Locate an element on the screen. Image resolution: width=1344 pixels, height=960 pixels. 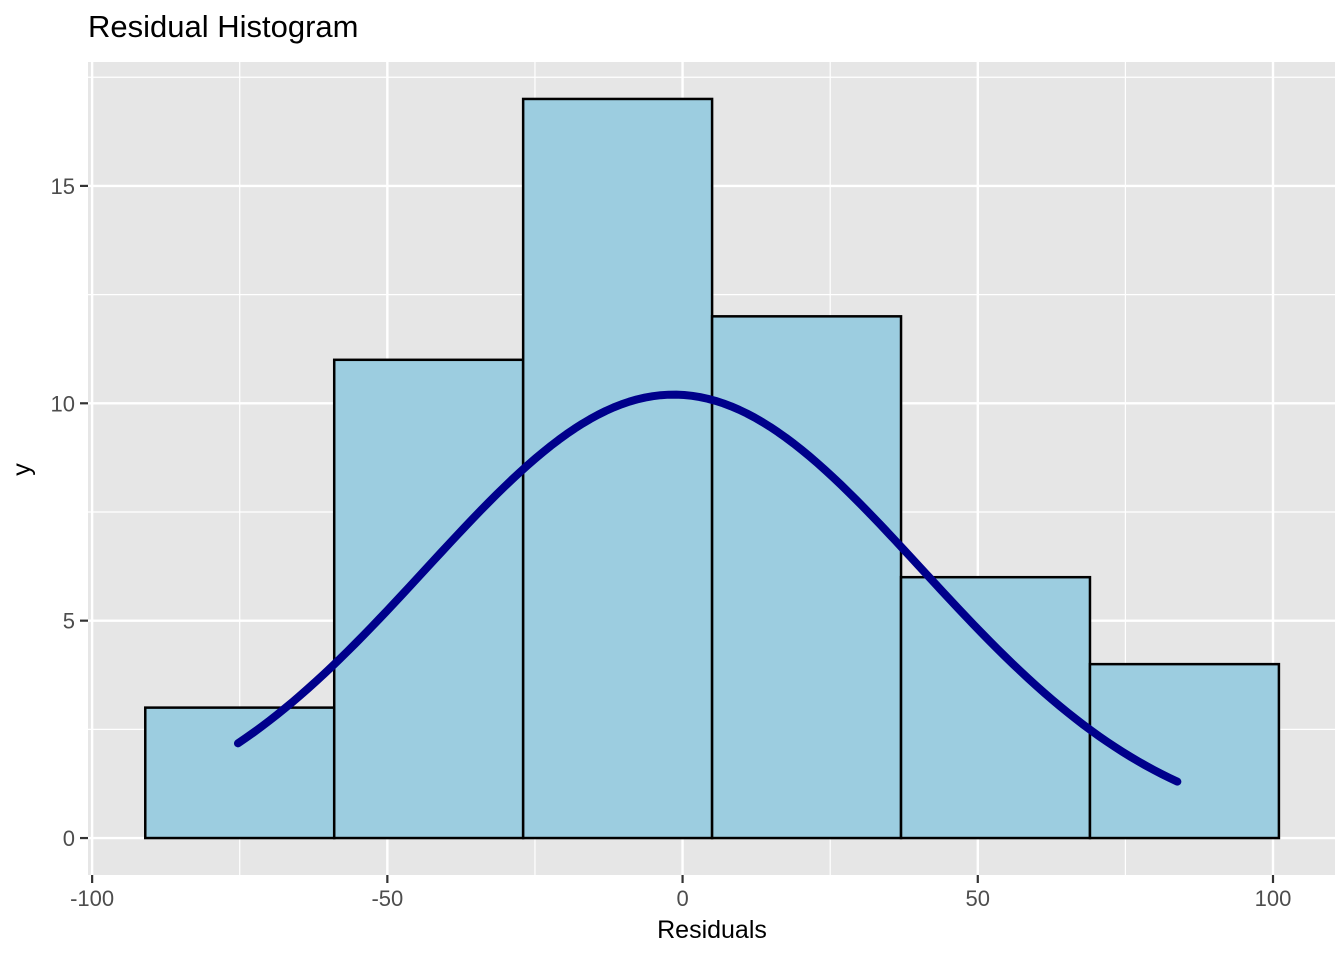
x-axis-title: Residuals is located at coordinates (712, 930).